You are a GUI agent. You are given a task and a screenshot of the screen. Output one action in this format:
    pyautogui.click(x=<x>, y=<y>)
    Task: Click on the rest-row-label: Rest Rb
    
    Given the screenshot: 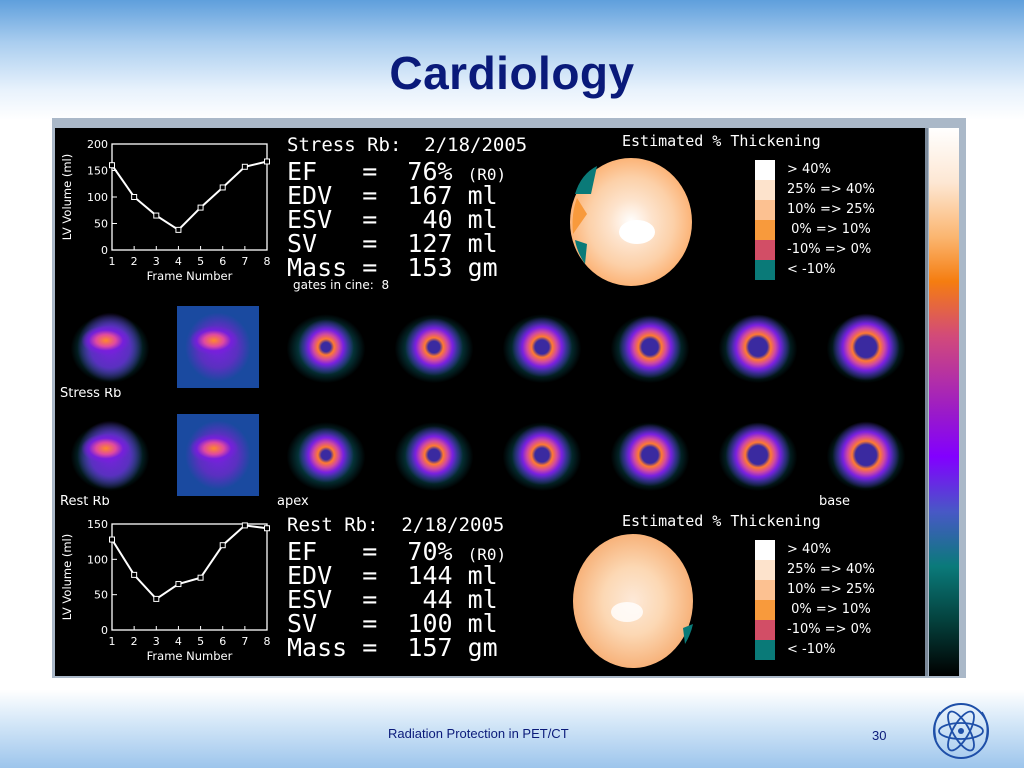 What is the action you would take?
    pyautogui.click(x=85, y=501)
    